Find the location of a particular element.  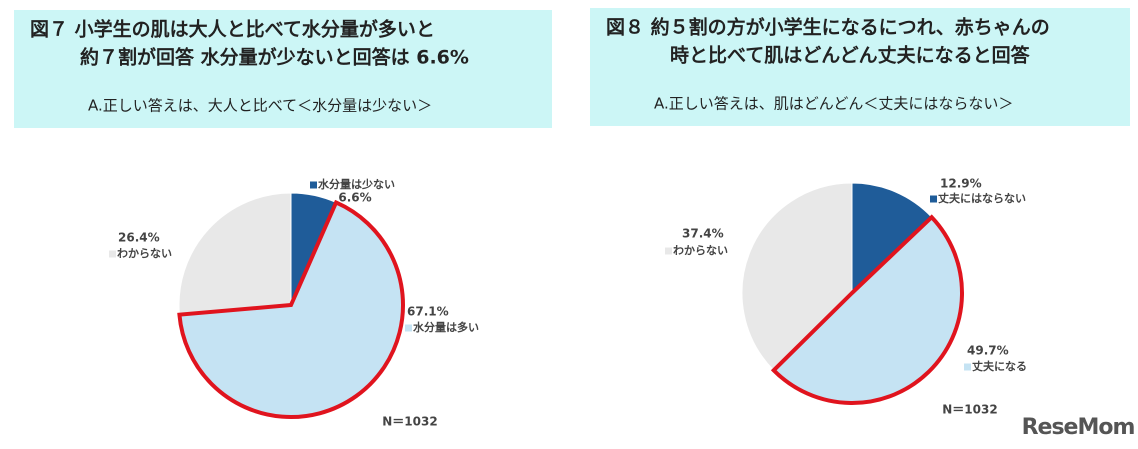

value-label: 37.4% is located at coordinates (703, 234).